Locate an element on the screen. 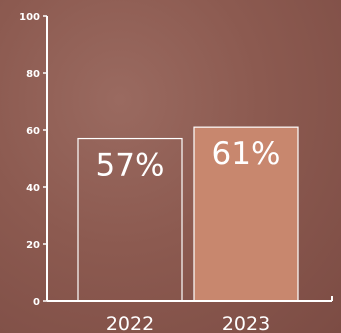 The height and width of the screenshot is (333, 341). y-tick-label: 20 is located at coordinates (33, 245).